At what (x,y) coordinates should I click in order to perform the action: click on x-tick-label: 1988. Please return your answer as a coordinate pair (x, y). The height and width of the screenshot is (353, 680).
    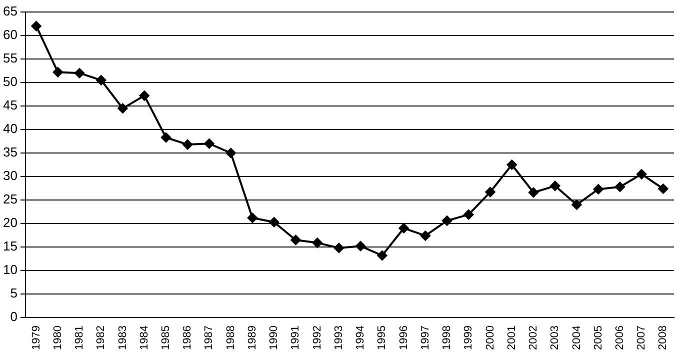
    Looking at the image, I should click on (230, 338).